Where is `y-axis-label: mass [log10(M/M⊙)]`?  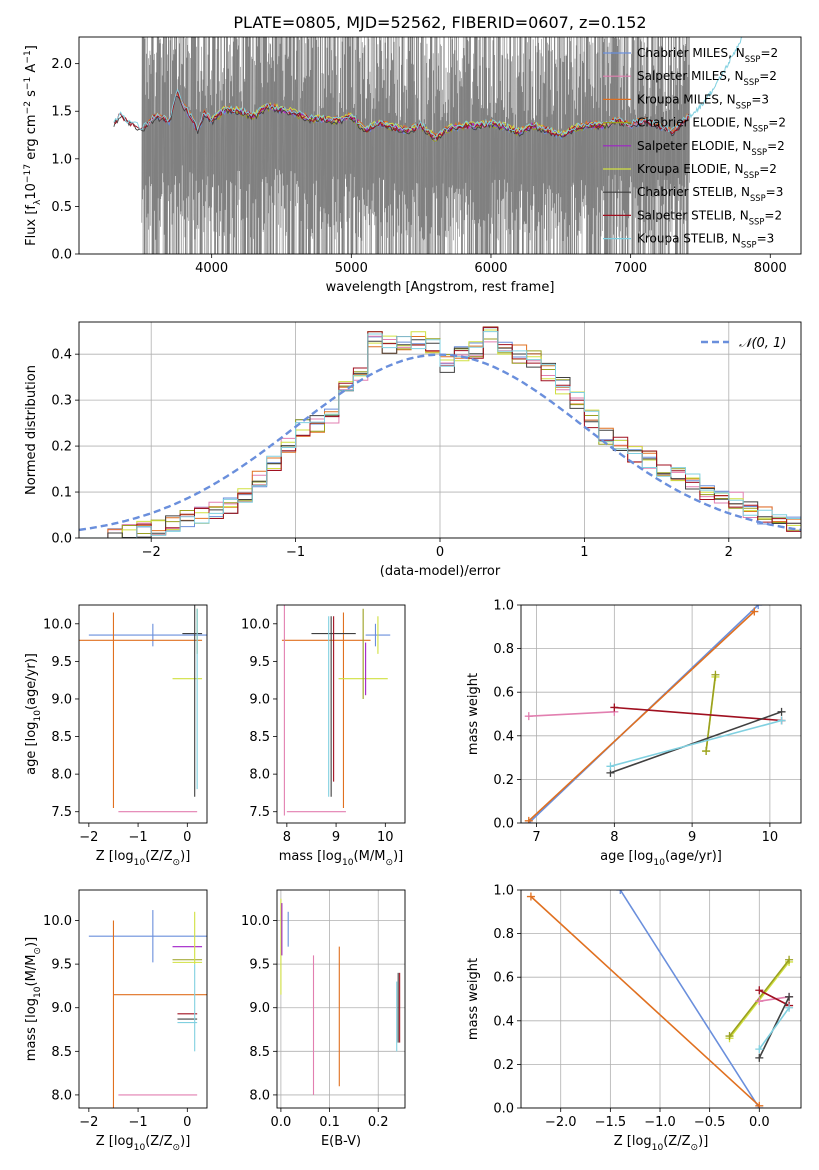 y-axis-label: mass [log10(M/M⊙)] is located at coordinates (33, 999).